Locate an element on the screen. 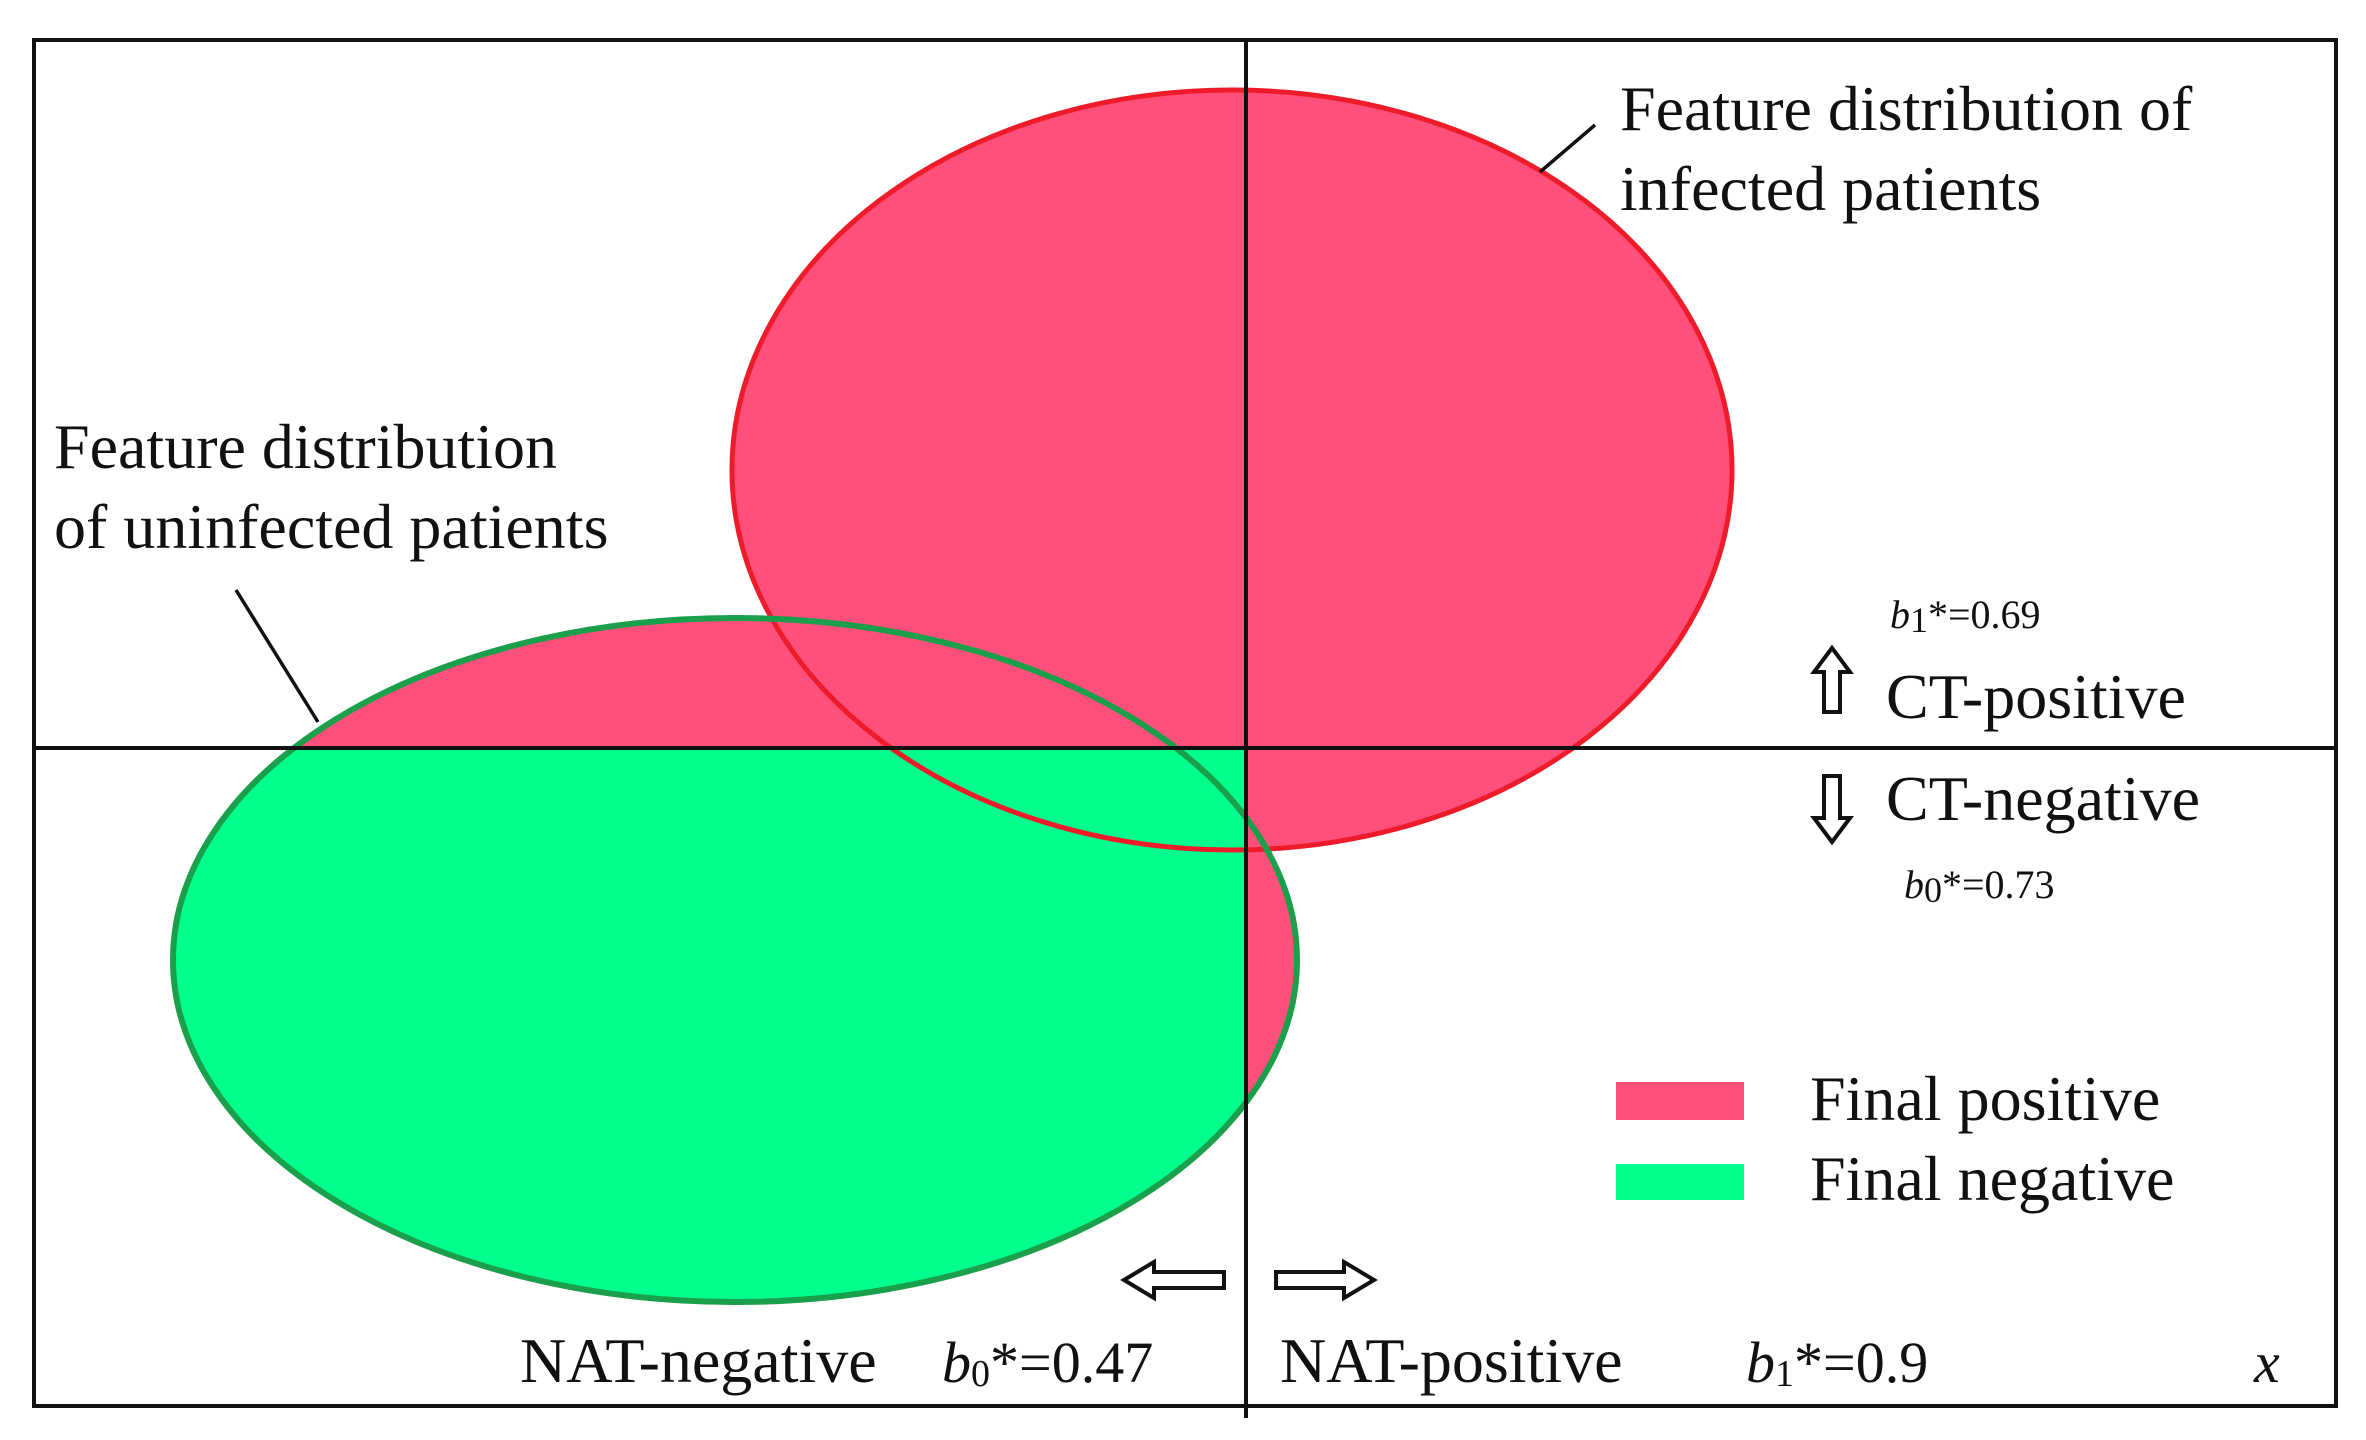 This screenshot has height=1440, width=2366. right-arrow-icon is located at coordinates (1326, 1280).